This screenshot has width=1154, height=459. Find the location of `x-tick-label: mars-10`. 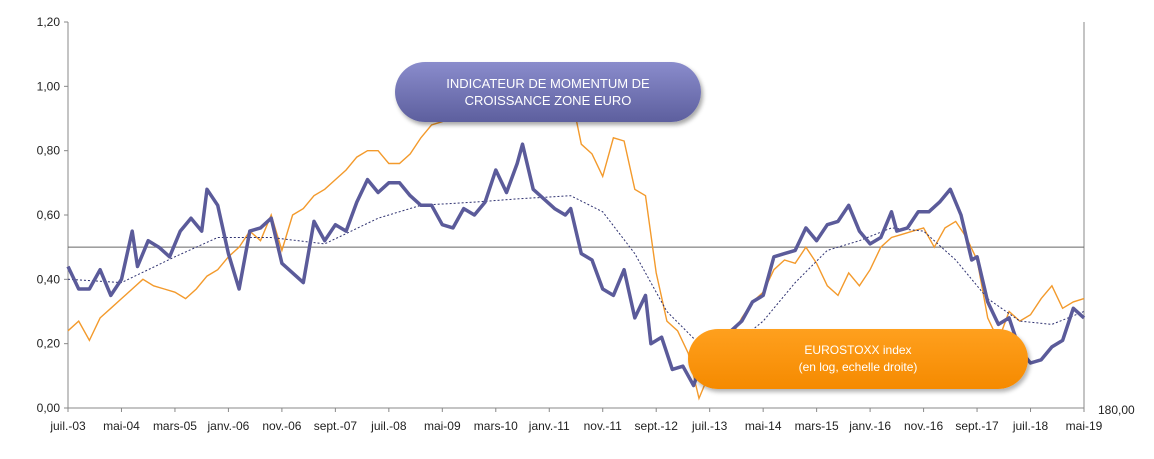

x-tick-label: mars-10 is located at coordinates (496, 426).